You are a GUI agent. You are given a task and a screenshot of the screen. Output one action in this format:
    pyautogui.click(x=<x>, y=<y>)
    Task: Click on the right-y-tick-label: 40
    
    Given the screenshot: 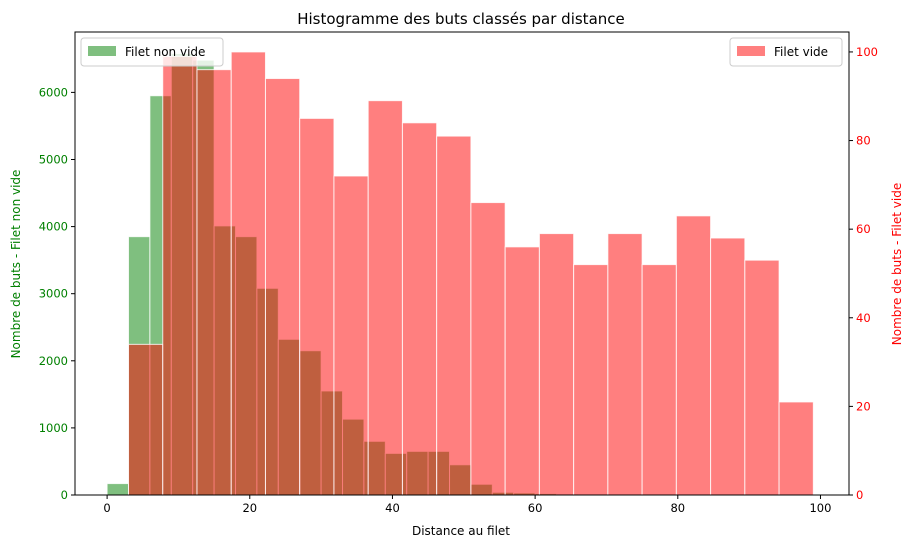 What is the action you would take?
    pyautogui.click(x=863, y=318)
    